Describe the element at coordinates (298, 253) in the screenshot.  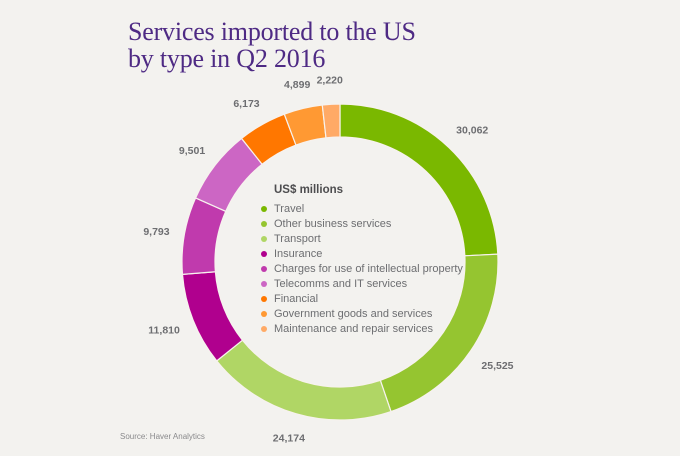
I see `legend-label: Insurance` at that location.